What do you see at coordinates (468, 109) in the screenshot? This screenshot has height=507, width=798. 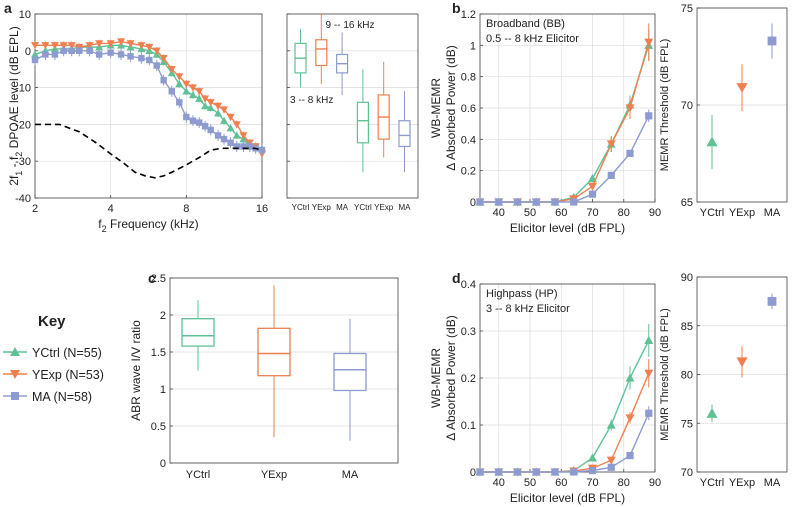 I see `b-main-ytick-label: 0.6` at bounding box center [468, 109].